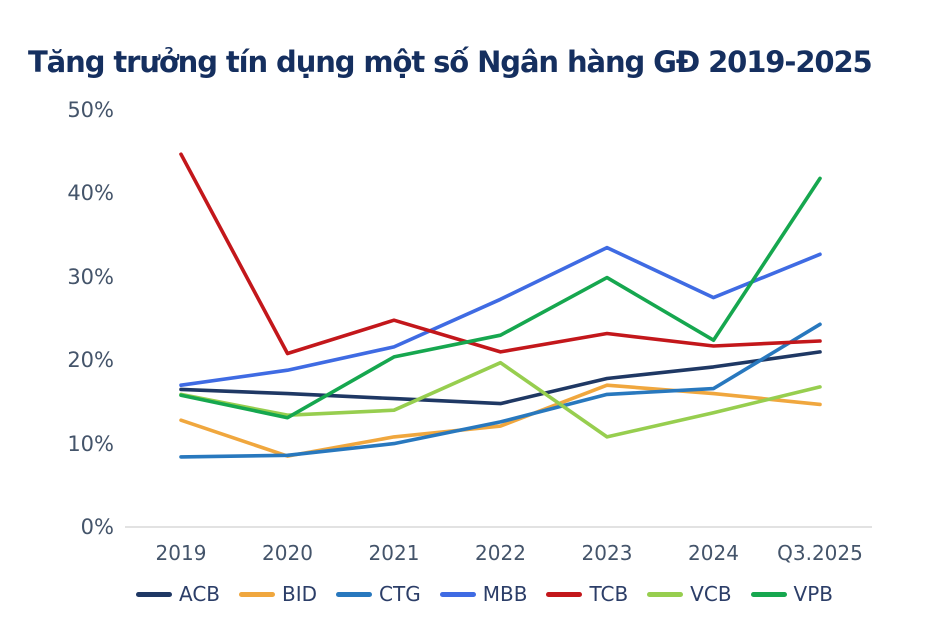  What do you see at coordinates (609, 594) in the screenshot?
I see `legend-label-tcb: TCB` at bounding box center [609, 594].